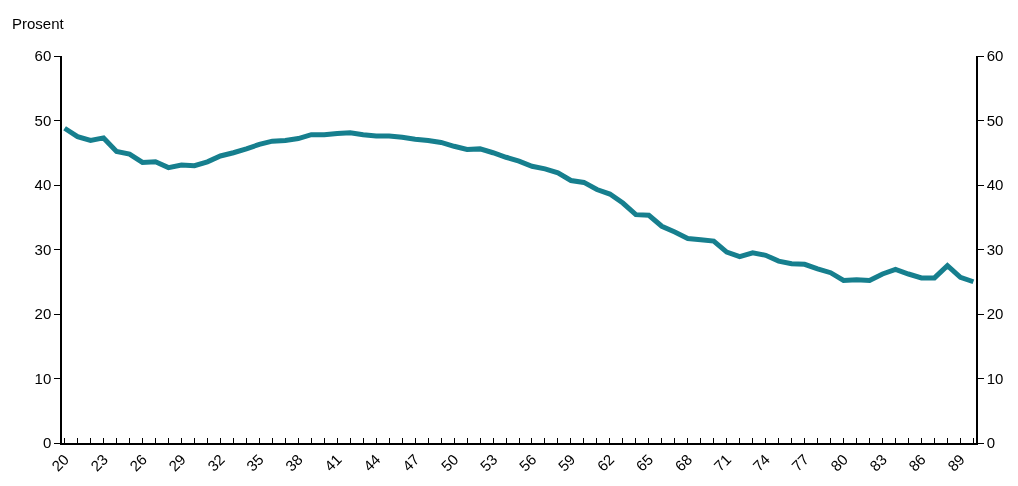 This screenshot has width=1018, height=486. I want to click on x-tick-label: 56, so click(527, 462).